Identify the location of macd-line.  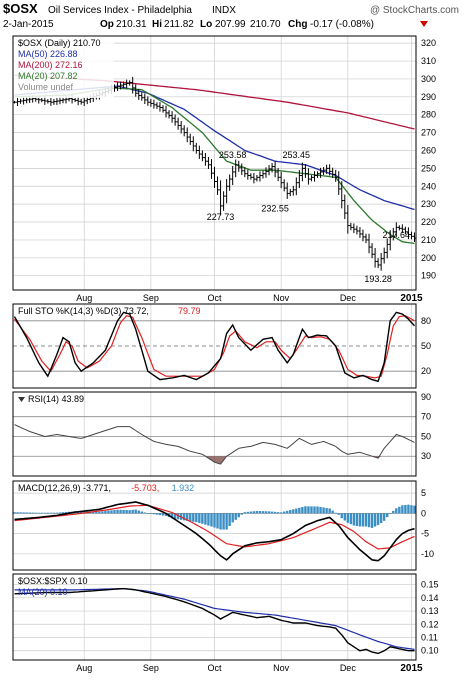
(214, 531).